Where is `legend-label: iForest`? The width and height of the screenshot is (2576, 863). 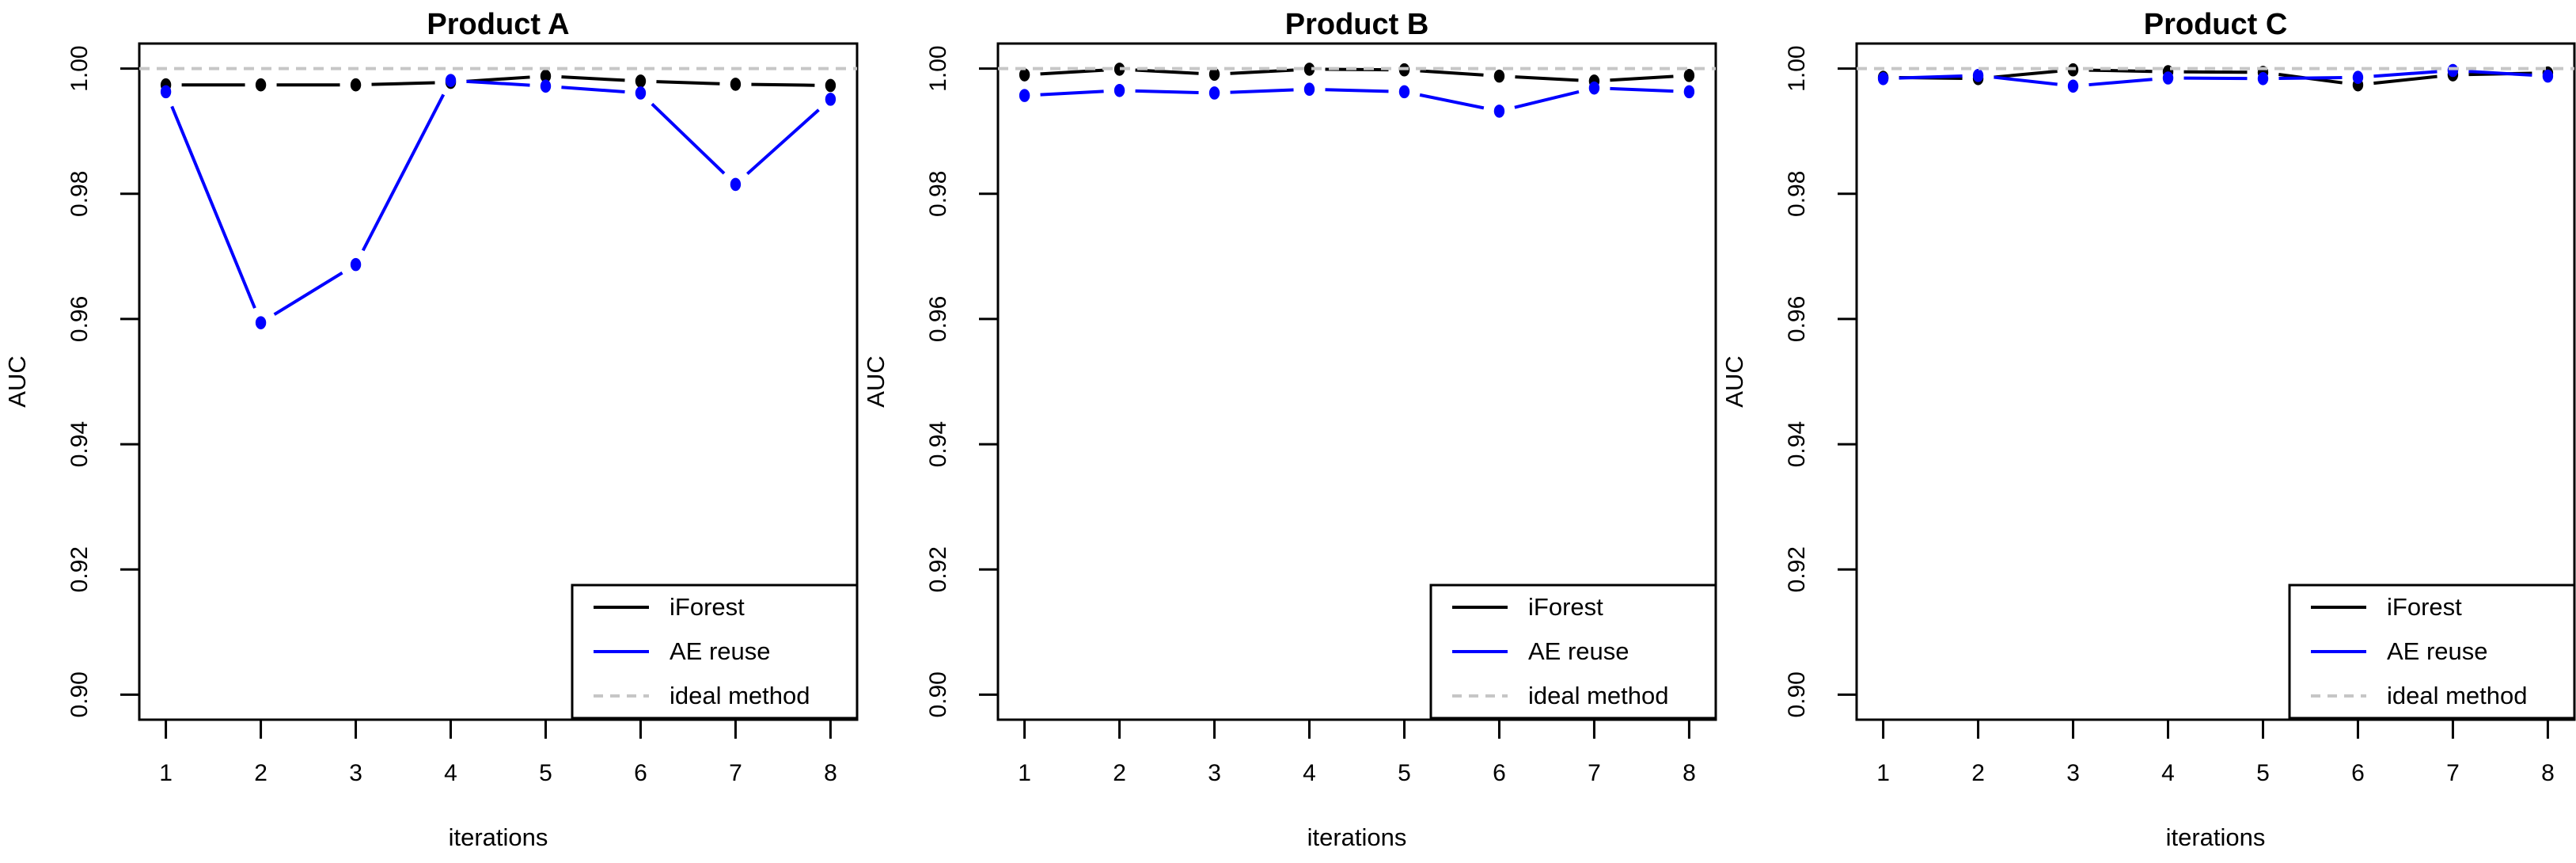
legend-label: iForest is located at coordinates (2424, 607).